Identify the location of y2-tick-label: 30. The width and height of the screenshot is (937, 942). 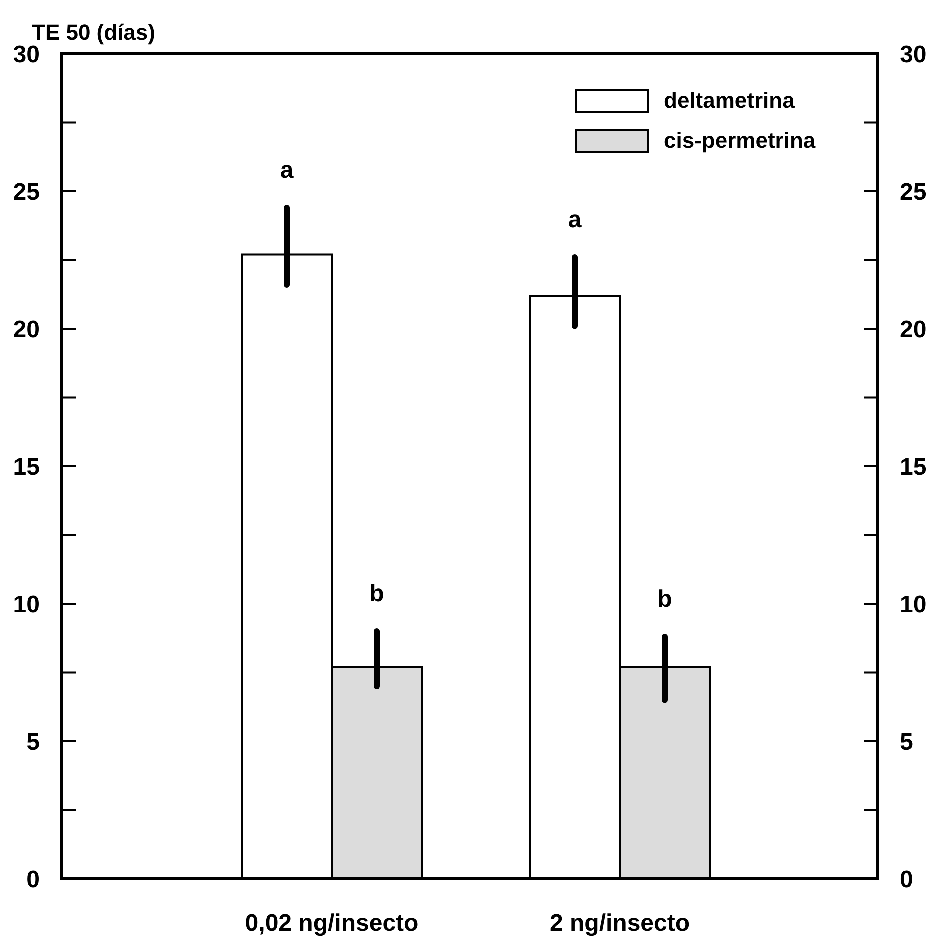
(913, 54).